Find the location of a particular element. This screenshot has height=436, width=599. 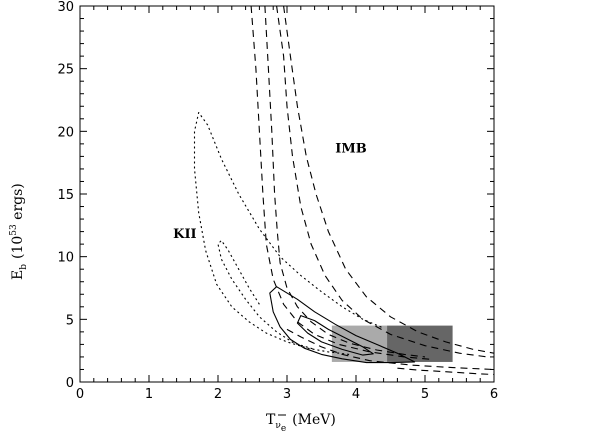

x-tick-label: 2 is located at coordinates (218, 394).